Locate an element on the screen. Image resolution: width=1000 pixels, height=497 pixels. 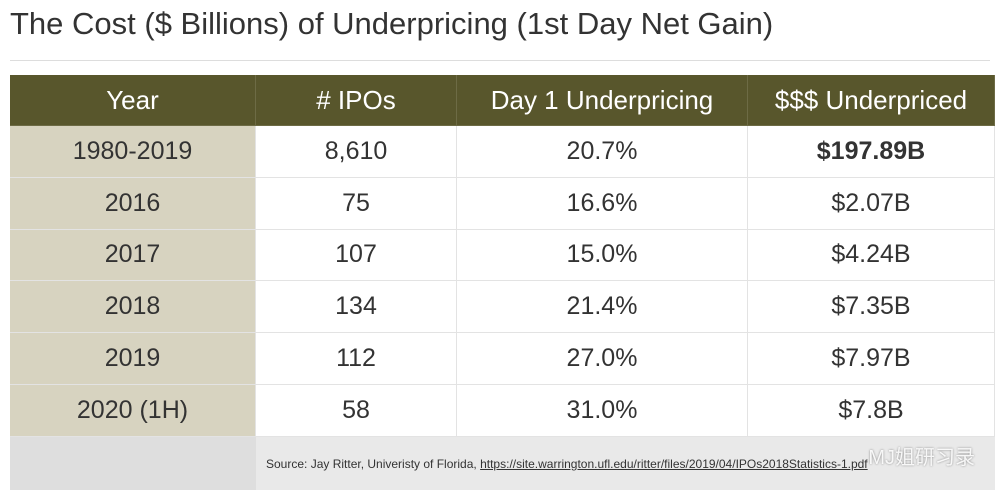
table-cell: 75 is located at coordinates (356, 203).